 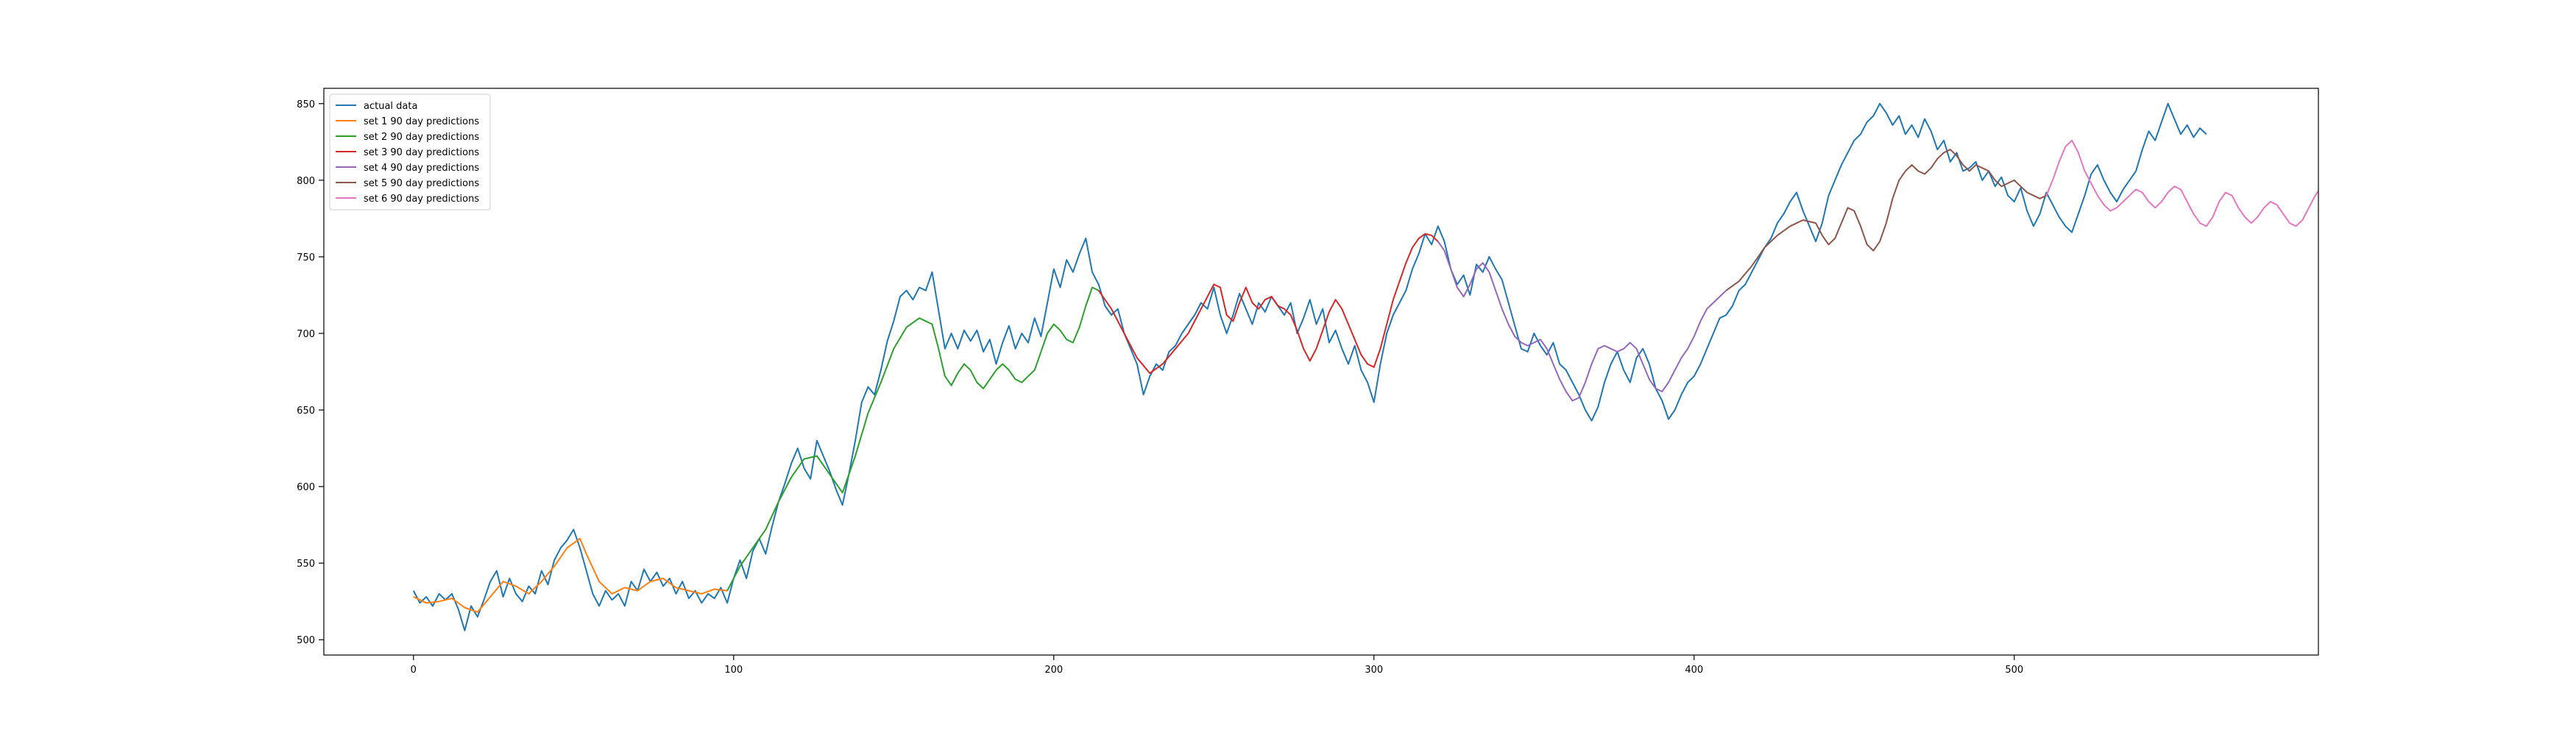 What do you see at coordinates (390, 106) in the screenshot?
I see `legend-label: actual data` at bounding box center [390, 106].